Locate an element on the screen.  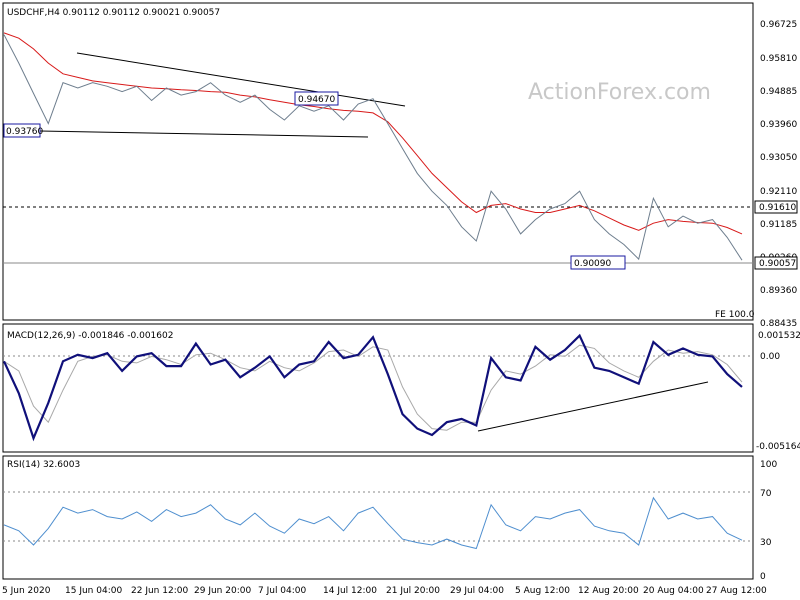
macd-signal-line is located at coordinates (373, 387).